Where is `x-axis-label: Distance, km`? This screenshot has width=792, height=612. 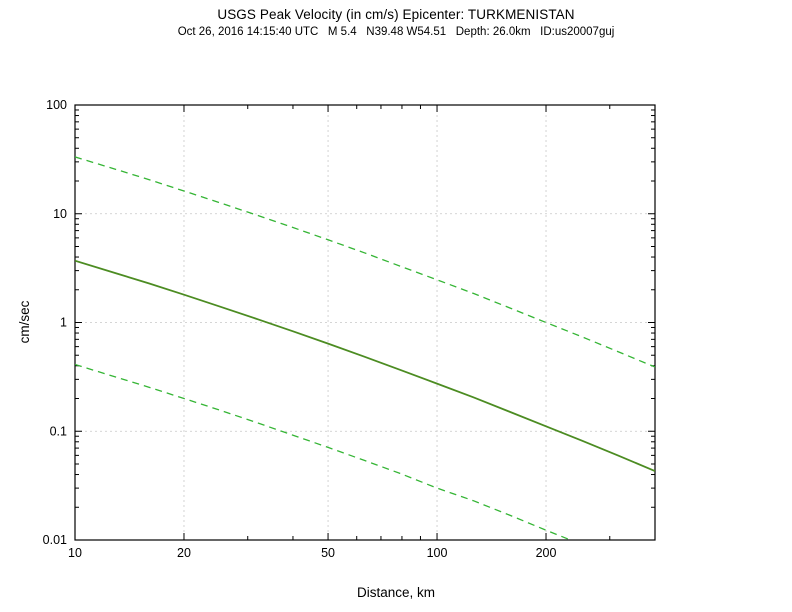
x-axis-label: Distance, km is located at coordinates (396, 592).